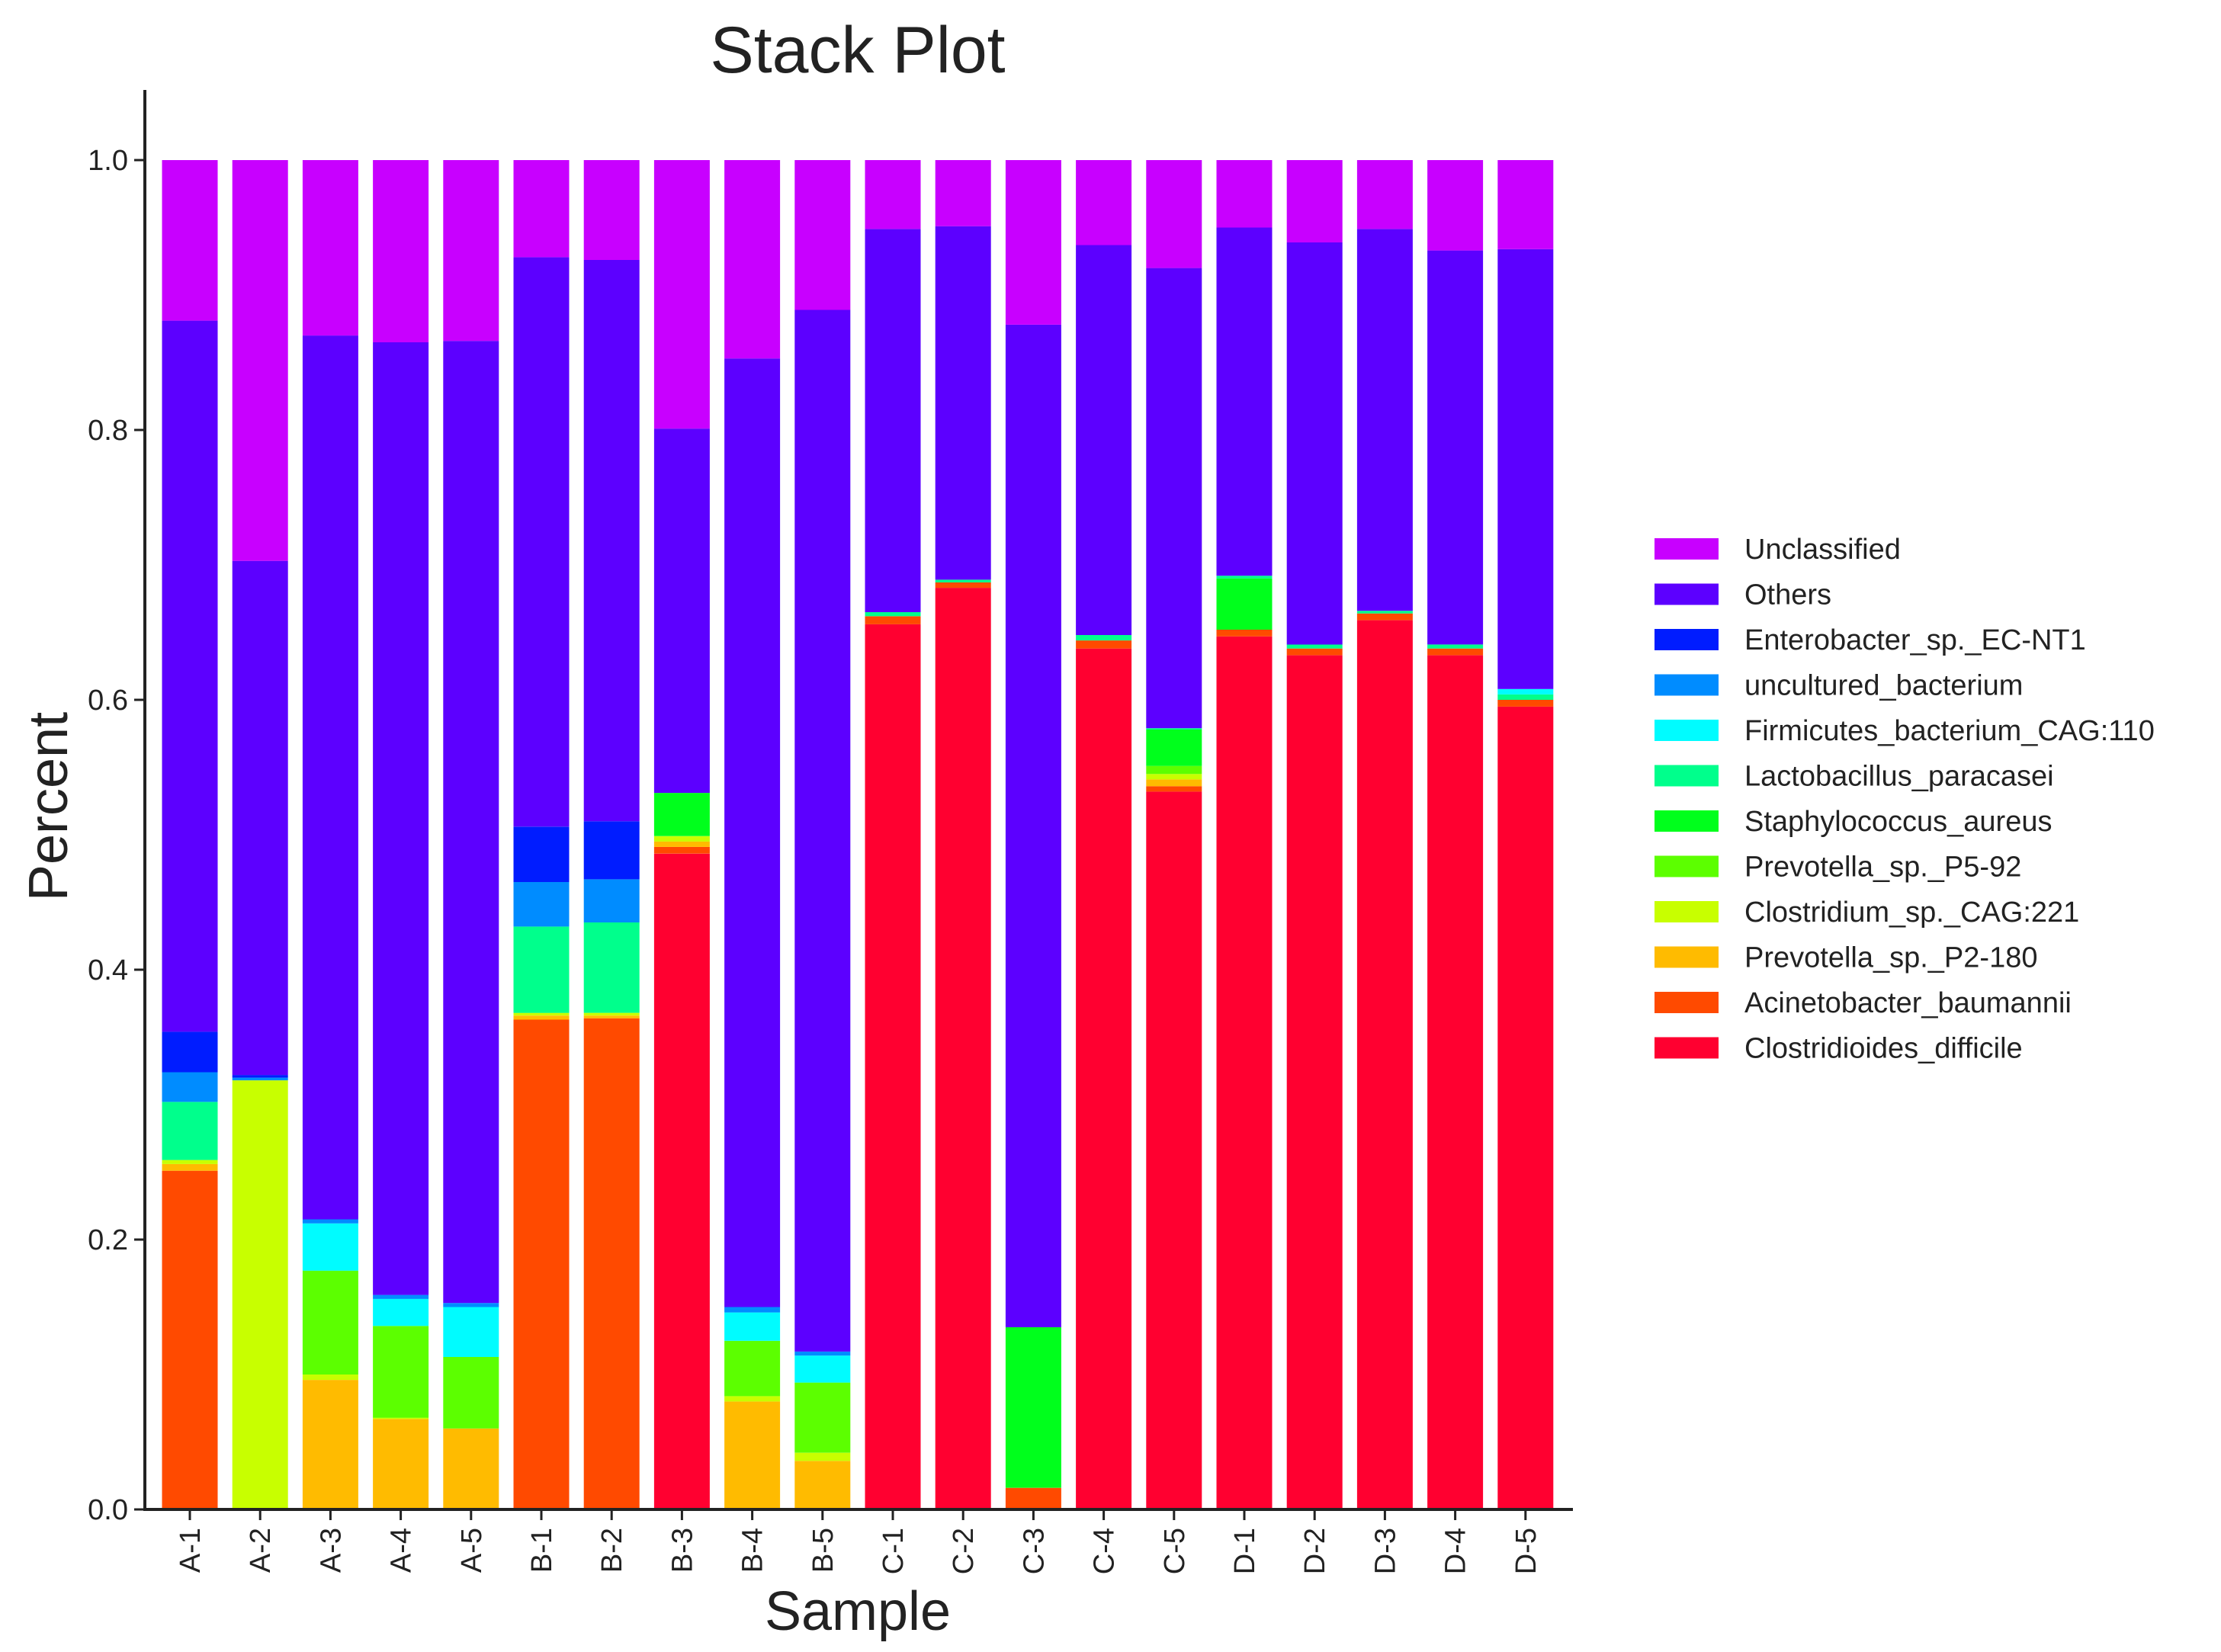 This screenshot has height=1652, width=2221. Describe the element at coordinates (1174, 783) in the screenshot. I see `bar-segment-C-5-Prevotella_sp._P2-180` at that location.